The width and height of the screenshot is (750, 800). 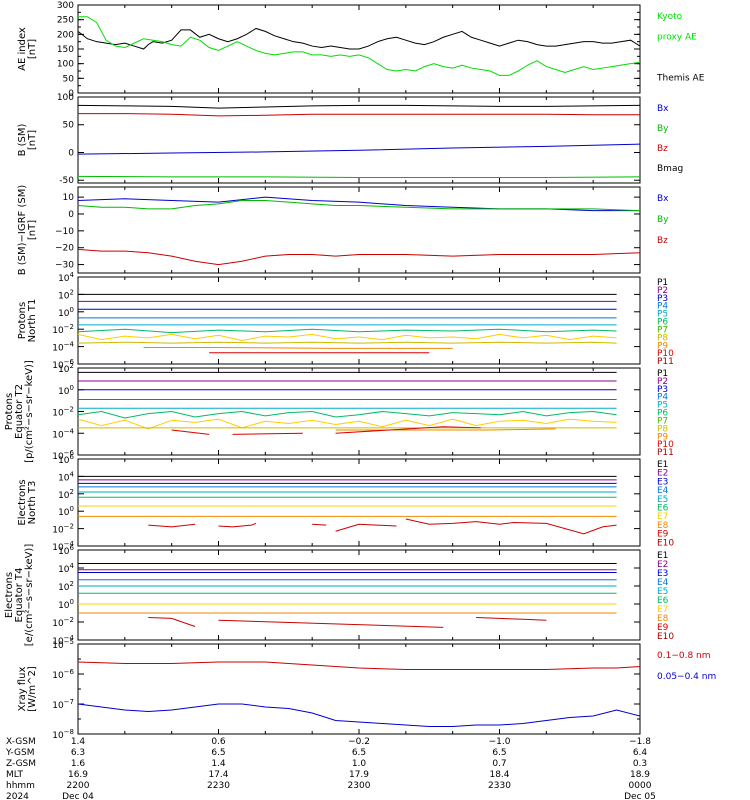 I want to click on x-axis-value: −1.0, so click(x=500, y=742).